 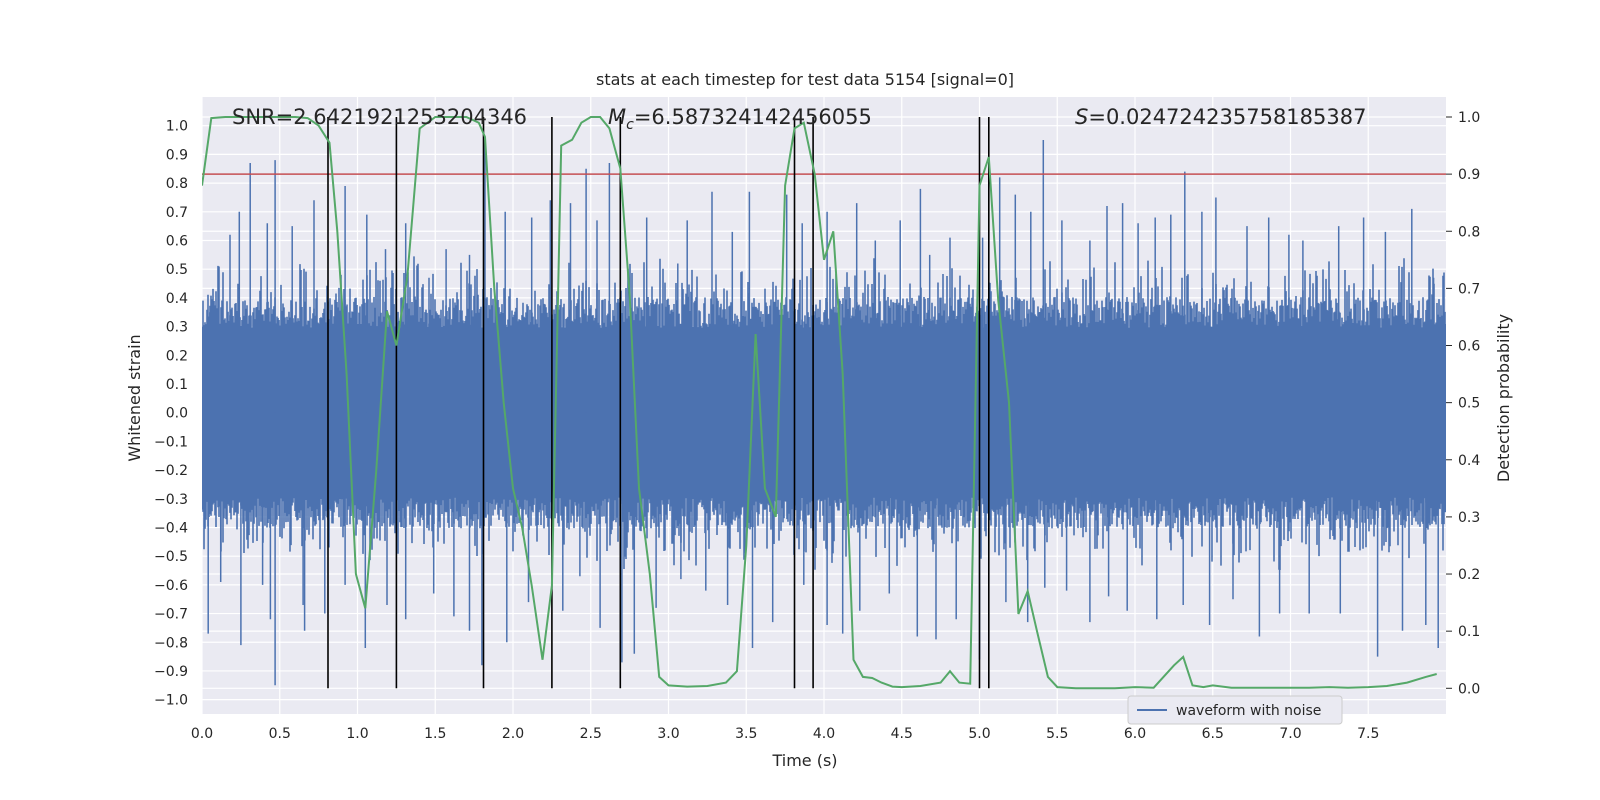 I want to click on chirp-mass-subscript: c, so click(x=630, y=125).